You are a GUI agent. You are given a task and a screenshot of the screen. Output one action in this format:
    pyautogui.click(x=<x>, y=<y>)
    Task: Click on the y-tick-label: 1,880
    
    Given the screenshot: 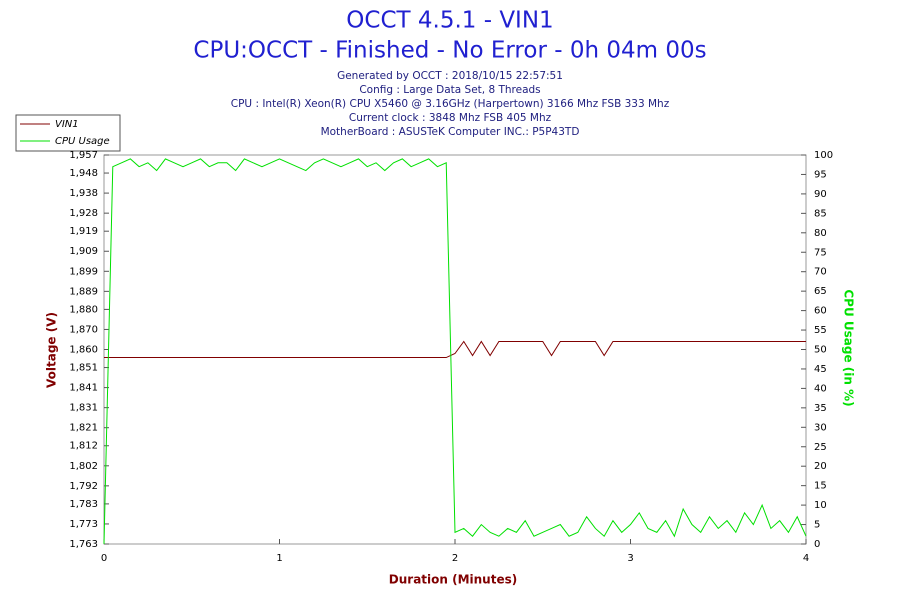 What is the action you would take?
    pyautogui.click(x=83, y=309)
    